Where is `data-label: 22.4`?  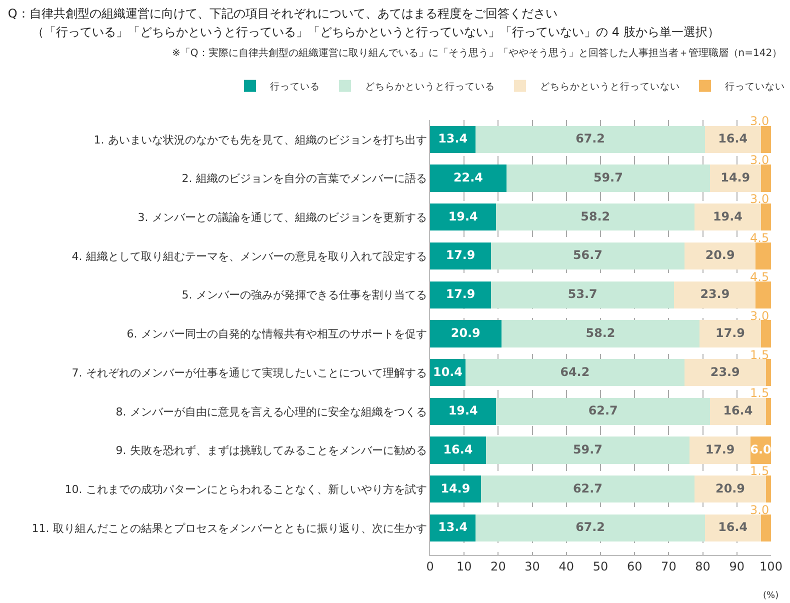 data-label: 22.4 is located at coordinates (468, 177).